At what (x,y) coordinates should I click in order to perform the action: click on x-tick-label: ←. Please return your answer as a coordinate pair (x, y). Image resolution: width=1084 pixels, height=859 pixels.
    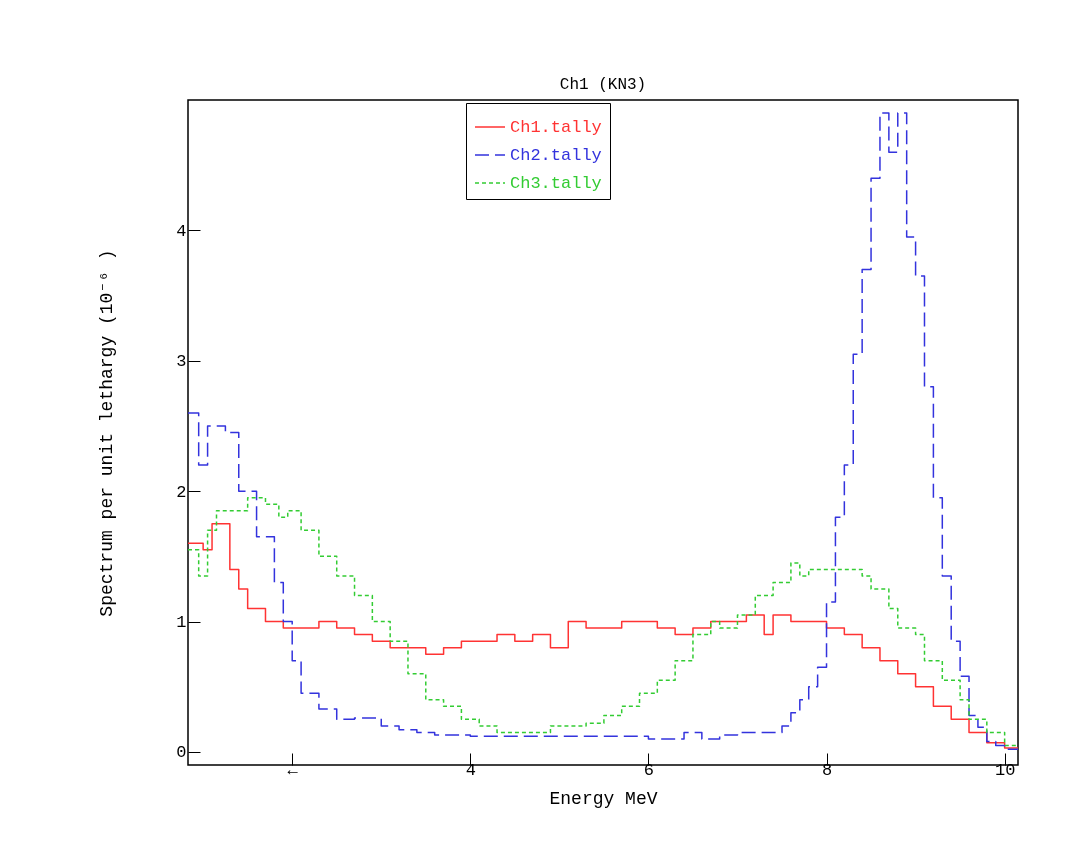
    Looking at the image, I should click on (293, 770).